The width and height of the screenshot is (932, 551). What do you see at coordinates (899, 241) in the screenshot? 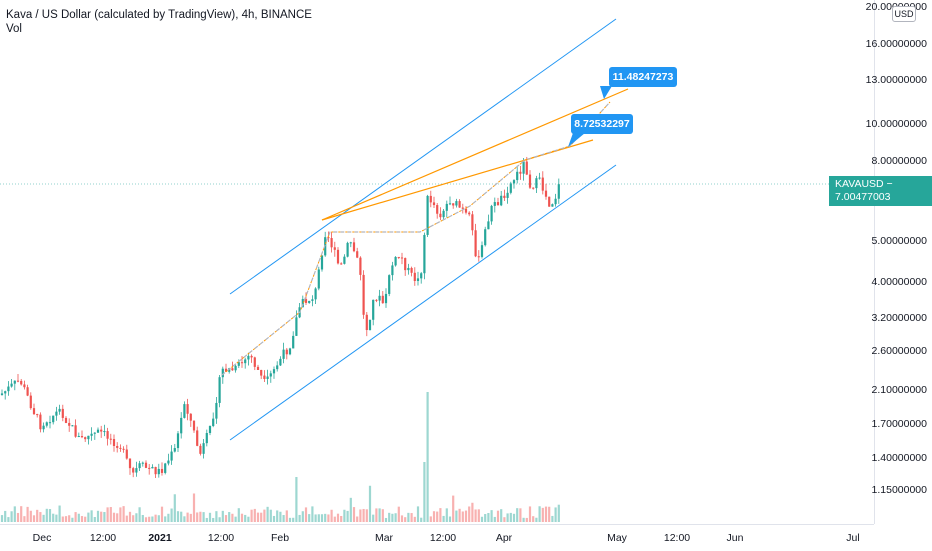
I see `price-tick-label: 5.00000000` at bounding box center [899, 241].